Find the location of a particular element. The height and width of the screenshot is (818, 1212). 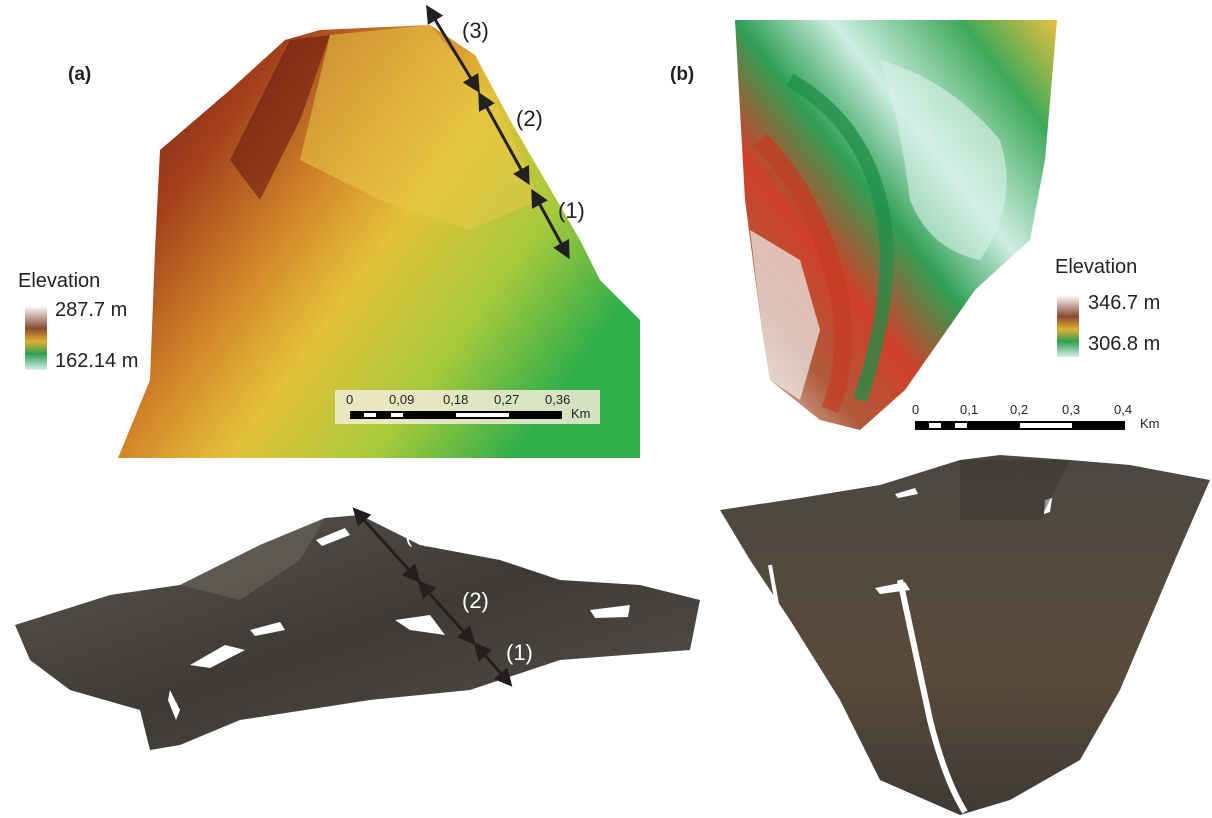

scale-b-tick: 0,3 is located at coordinates (1071, 409).